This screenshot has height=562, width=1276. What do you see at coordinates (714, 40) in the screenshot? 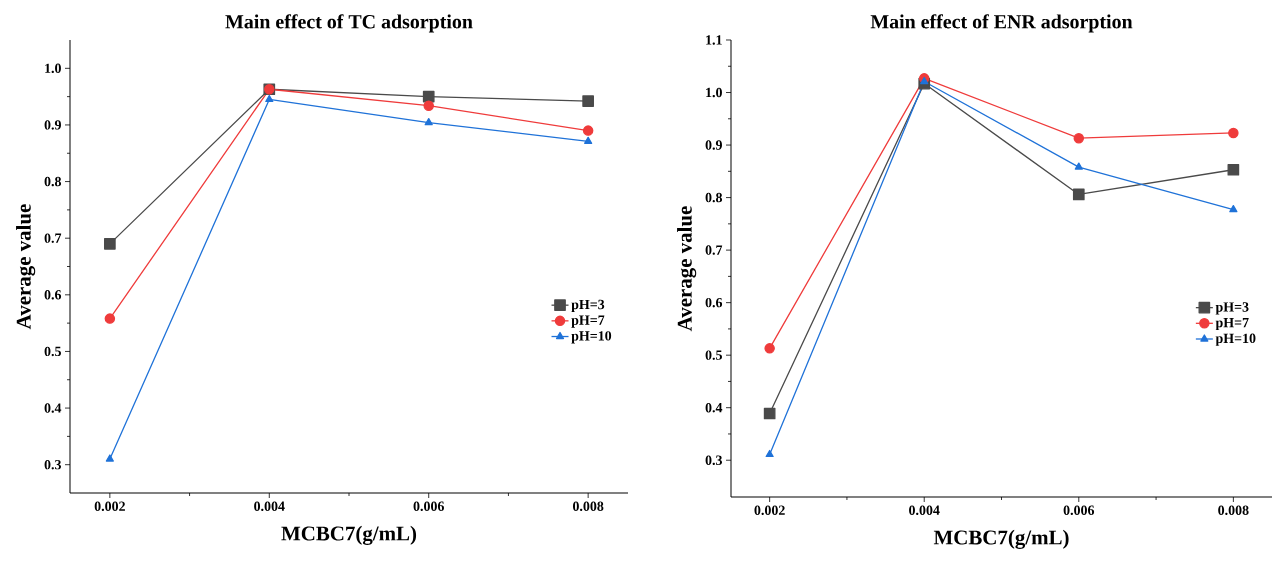
I see `y-tick-label: 1.1` at bounding box center [714, 40].